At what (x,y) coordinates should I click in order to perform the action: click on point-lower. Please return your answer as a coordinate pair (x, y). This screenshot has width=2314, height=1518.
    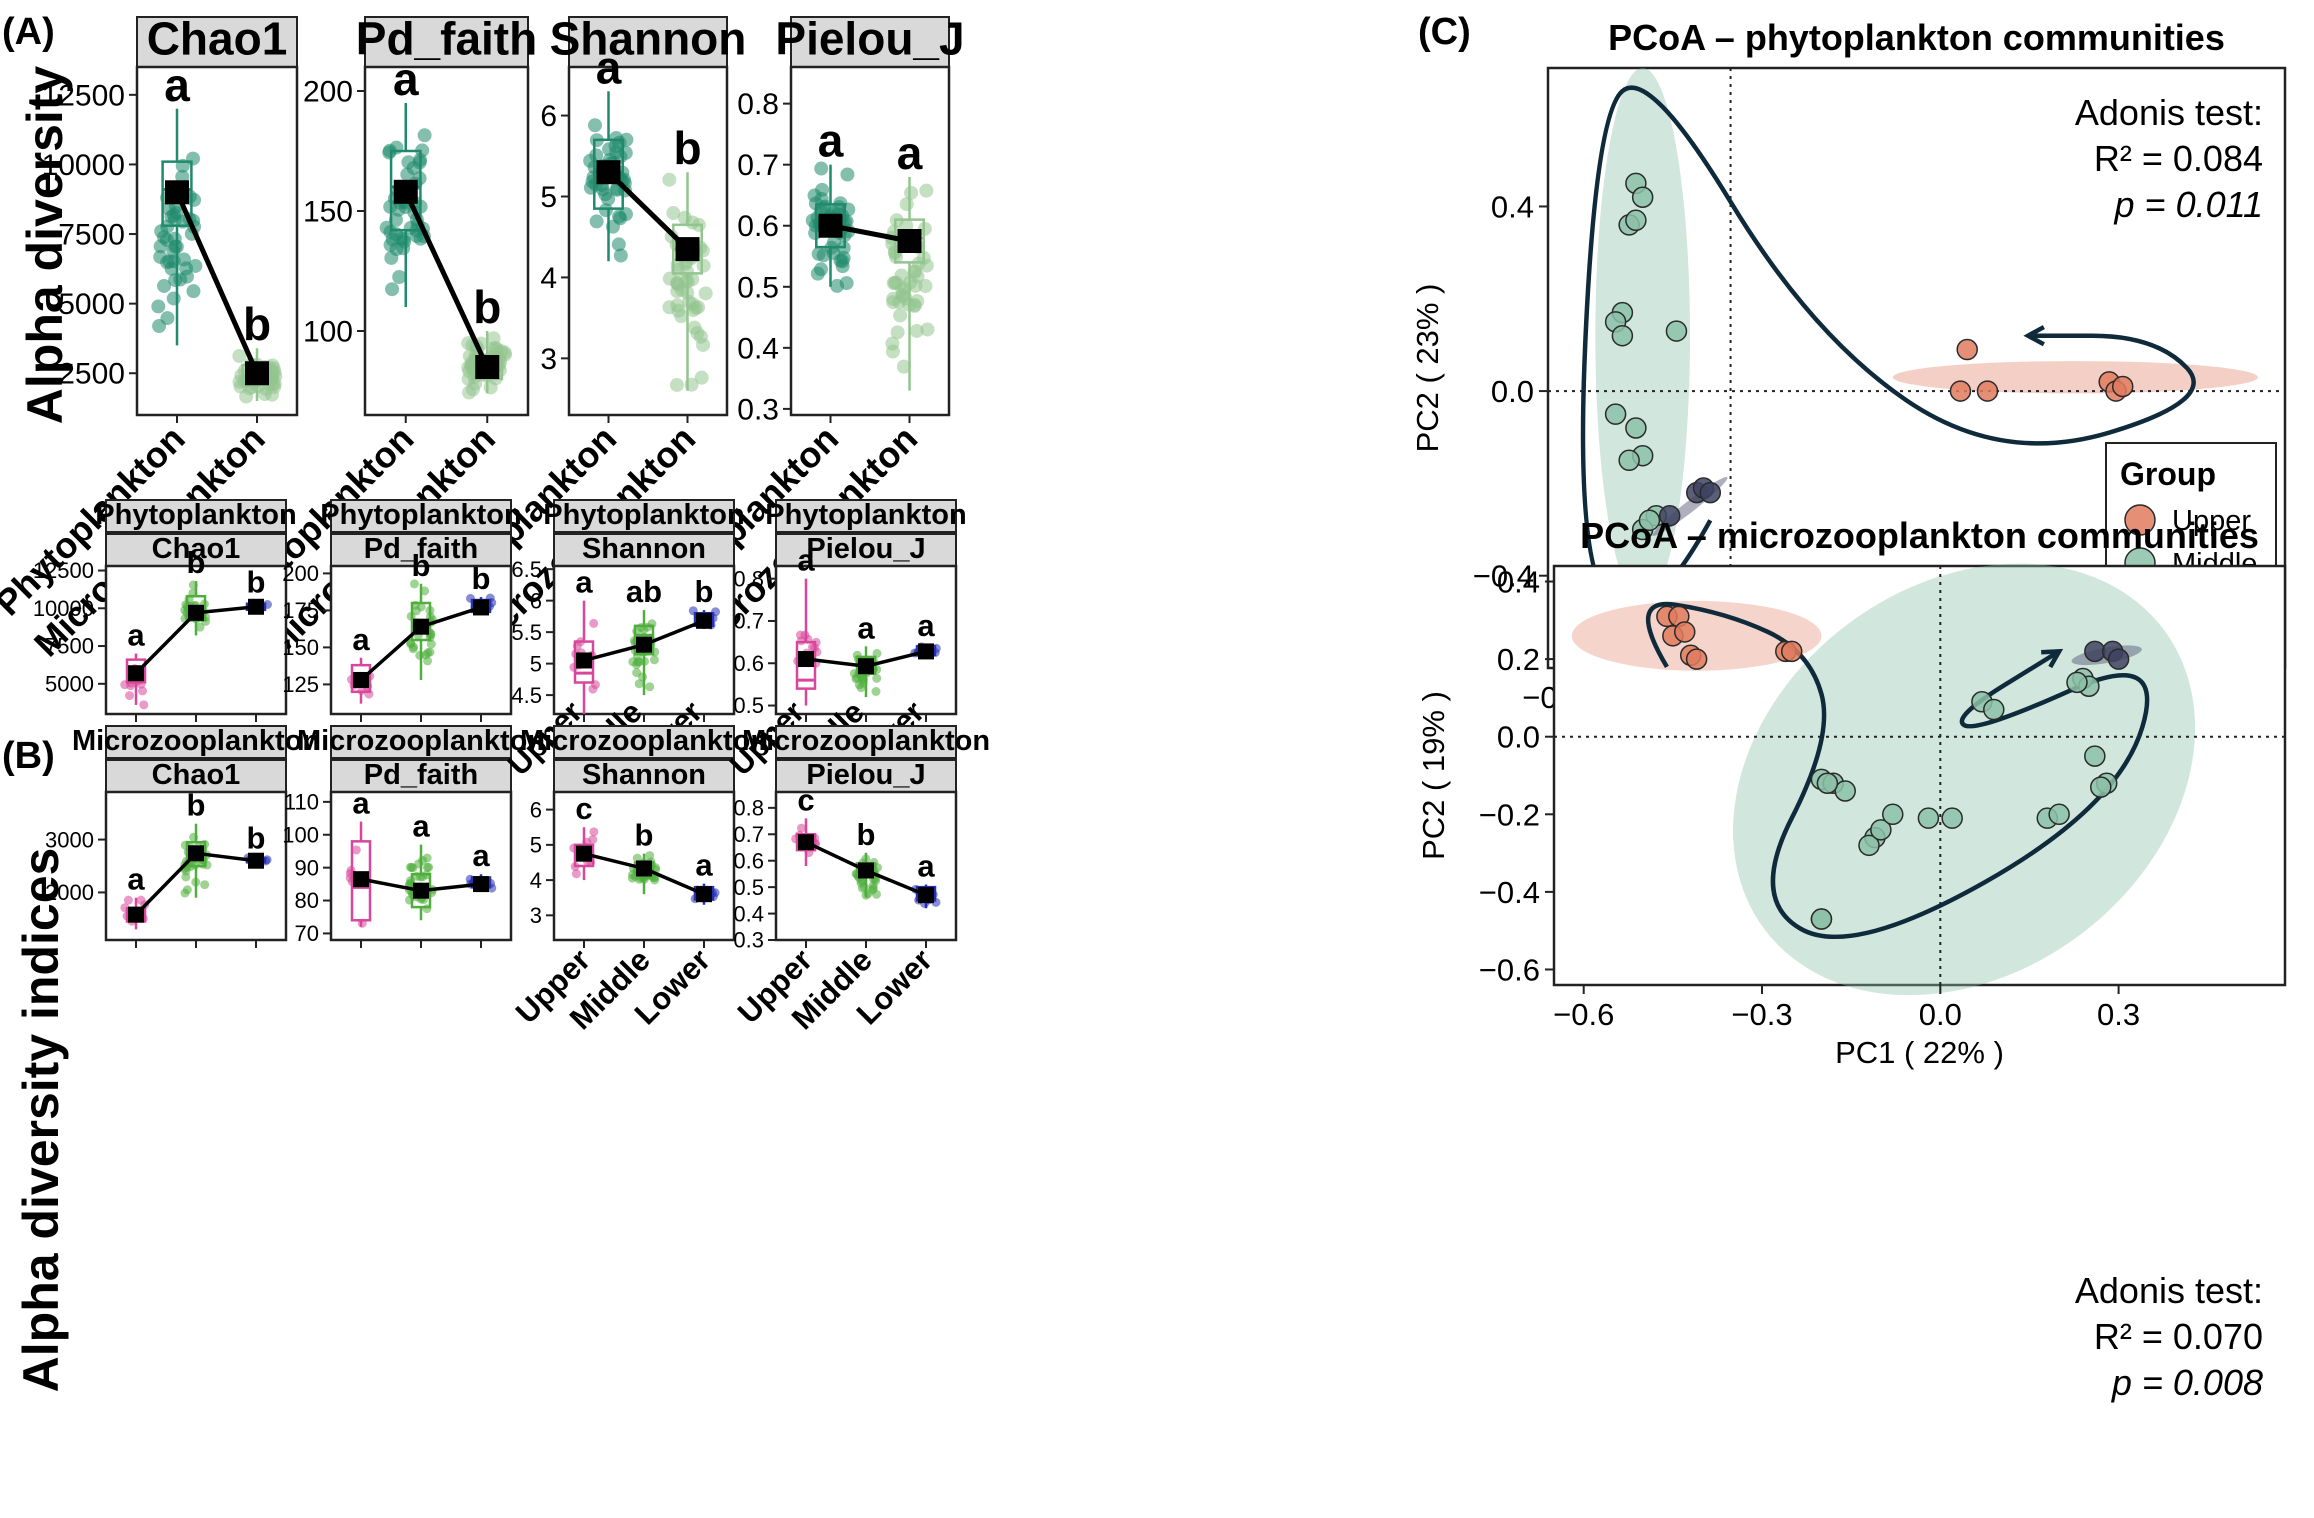
    Looking at the image, I should click on (1710, 492).